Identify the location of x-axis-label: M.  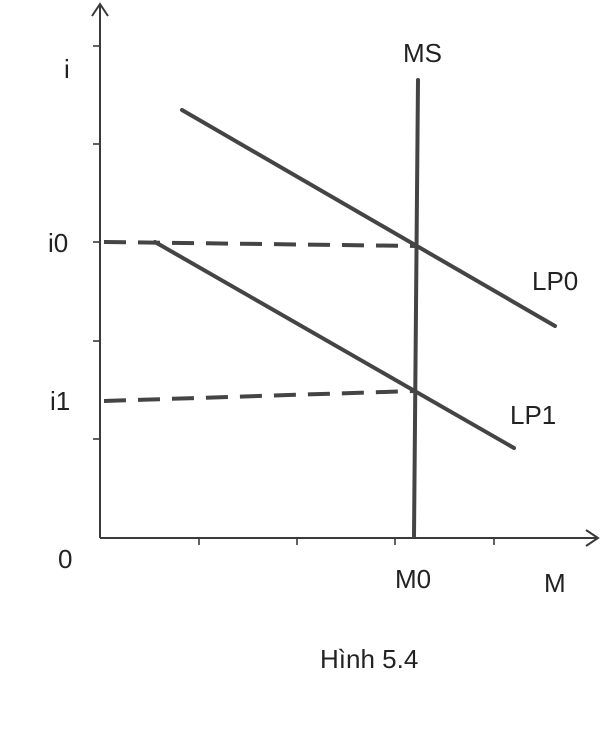
(555, 583).